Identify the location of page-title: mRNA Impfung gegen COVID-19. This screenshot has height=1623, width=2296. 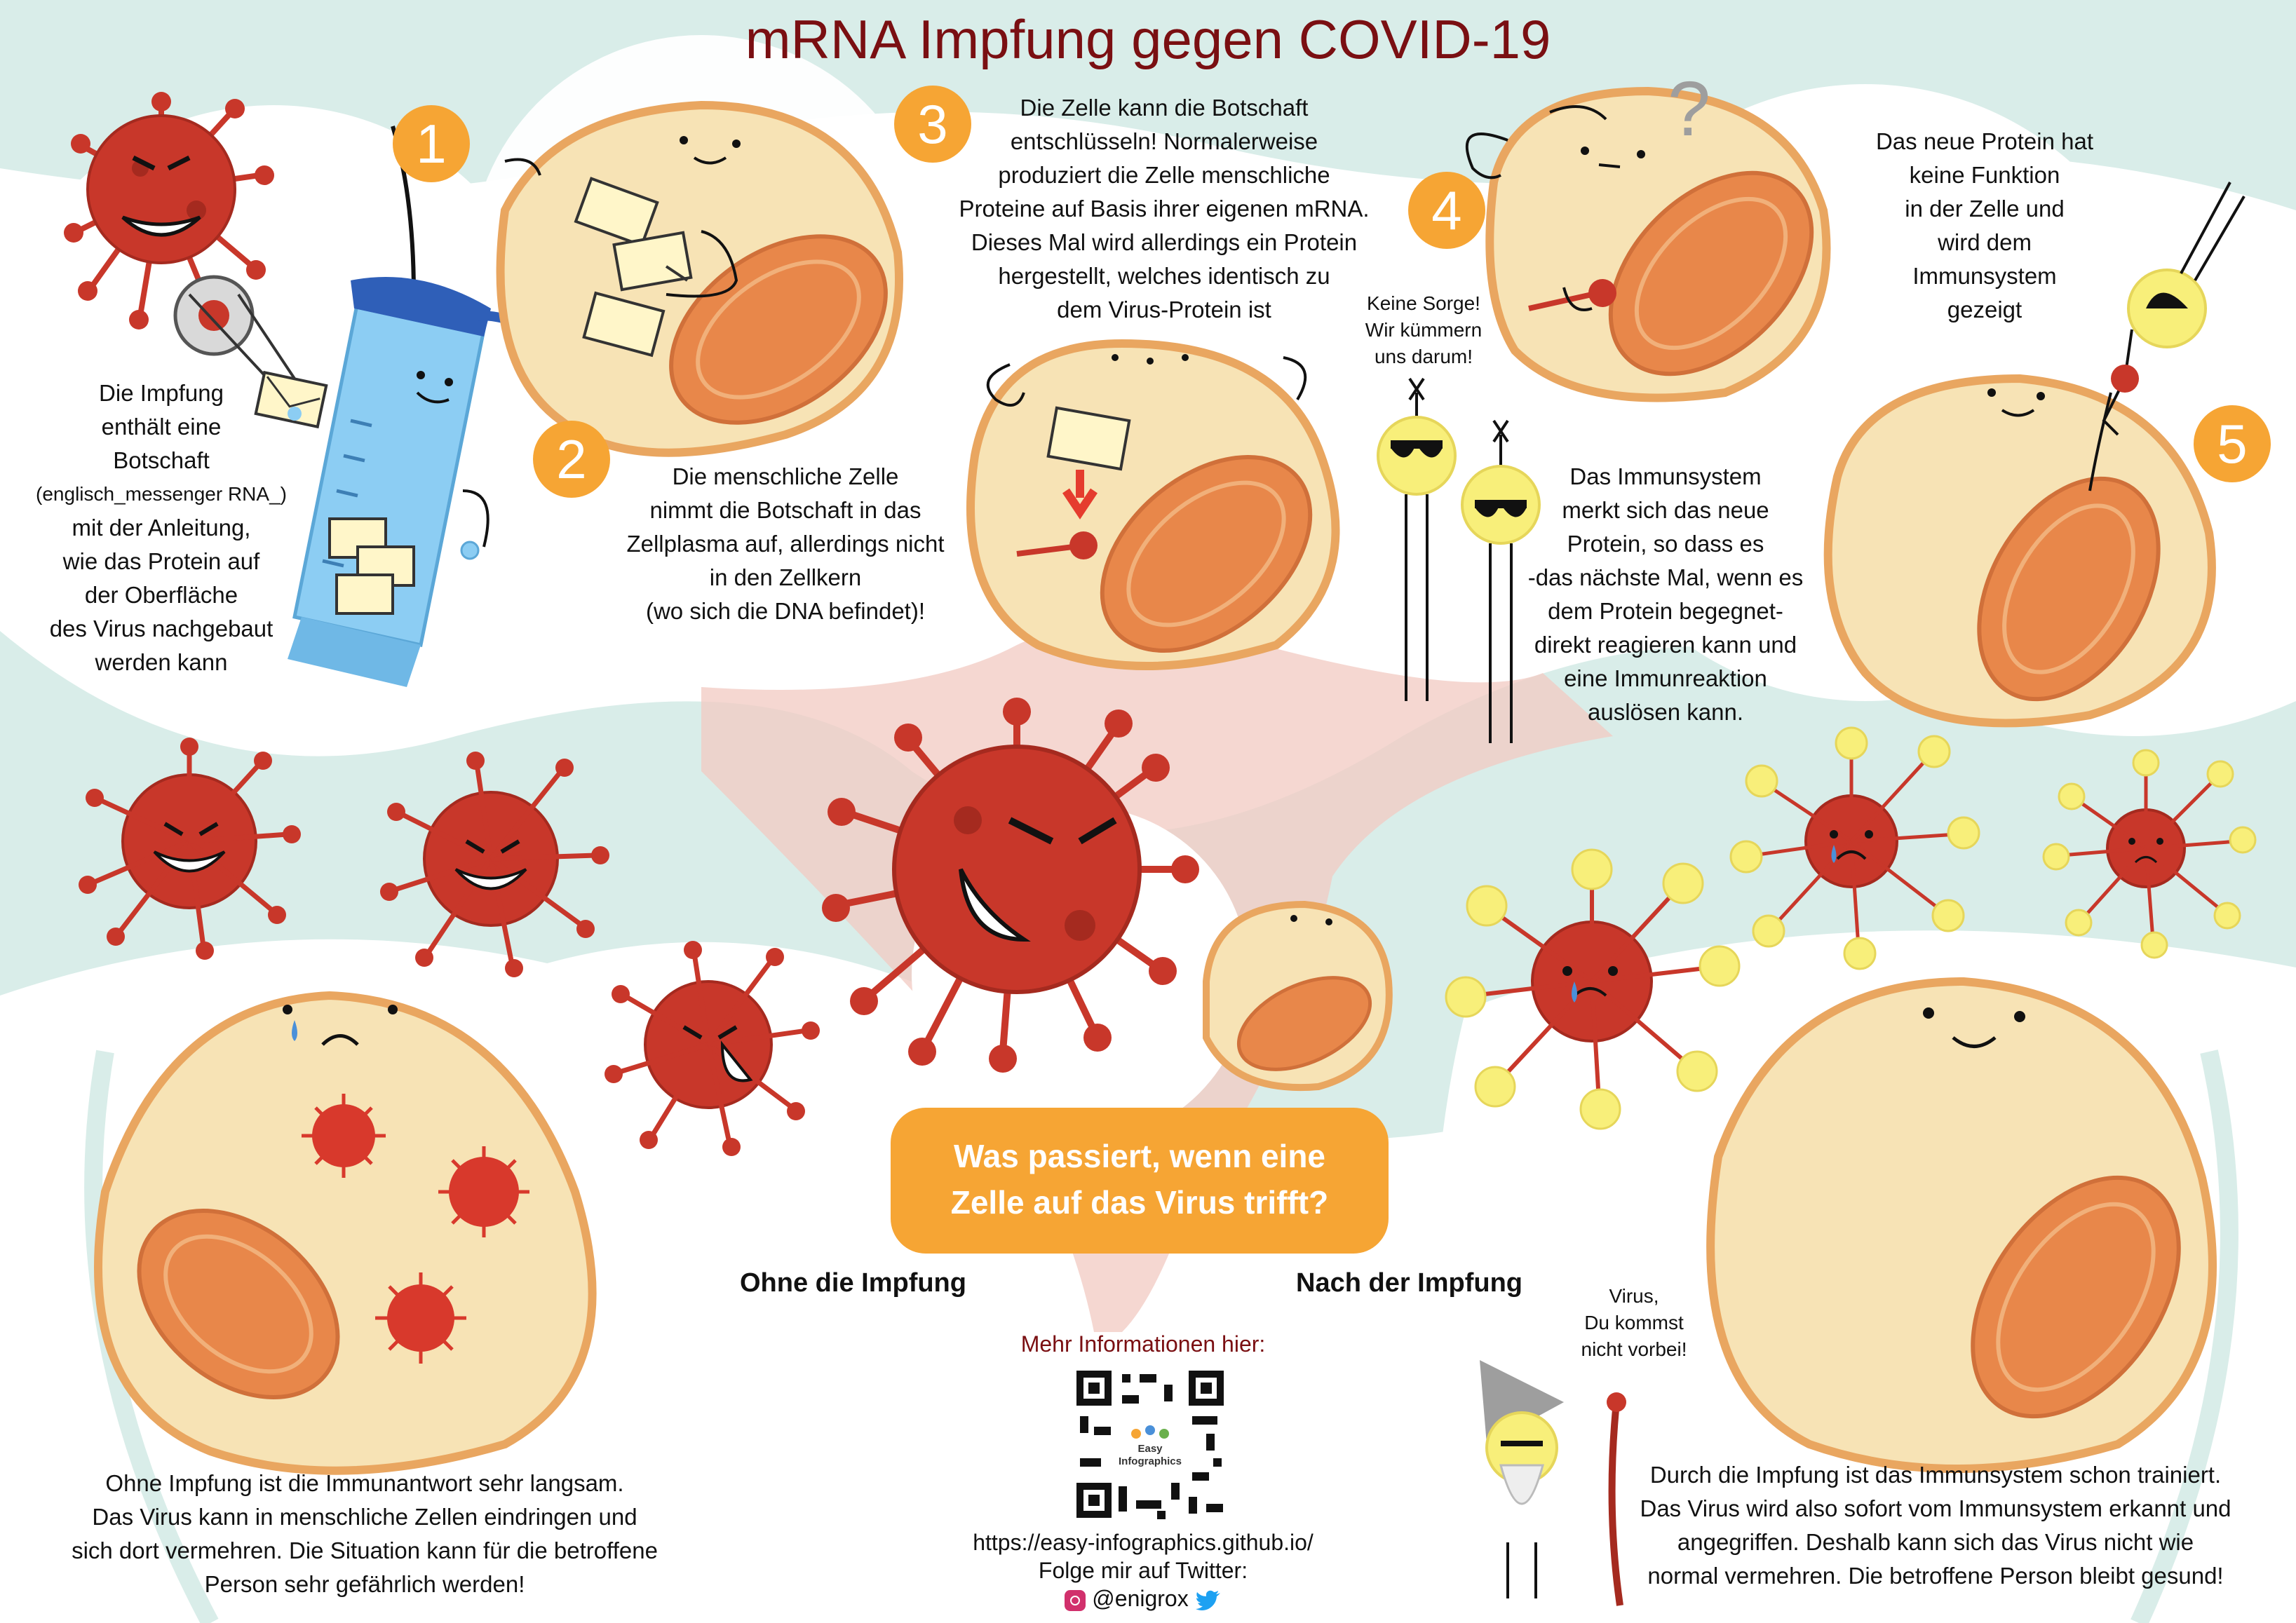
(1148, 39).